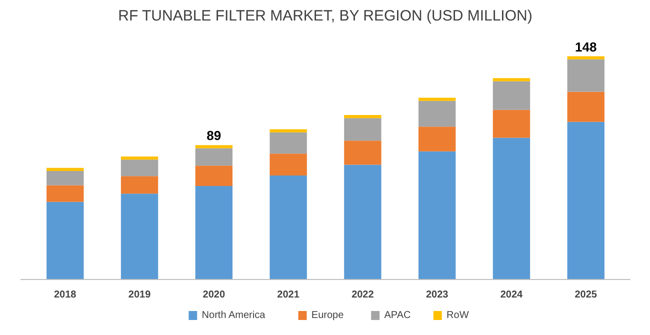 The width and height of the screenshot is (650, 335). What do you see at coordinates (512, 295) in the screenshot?
I see `x-tick-label: 2024` at bounding box center [512, 295].